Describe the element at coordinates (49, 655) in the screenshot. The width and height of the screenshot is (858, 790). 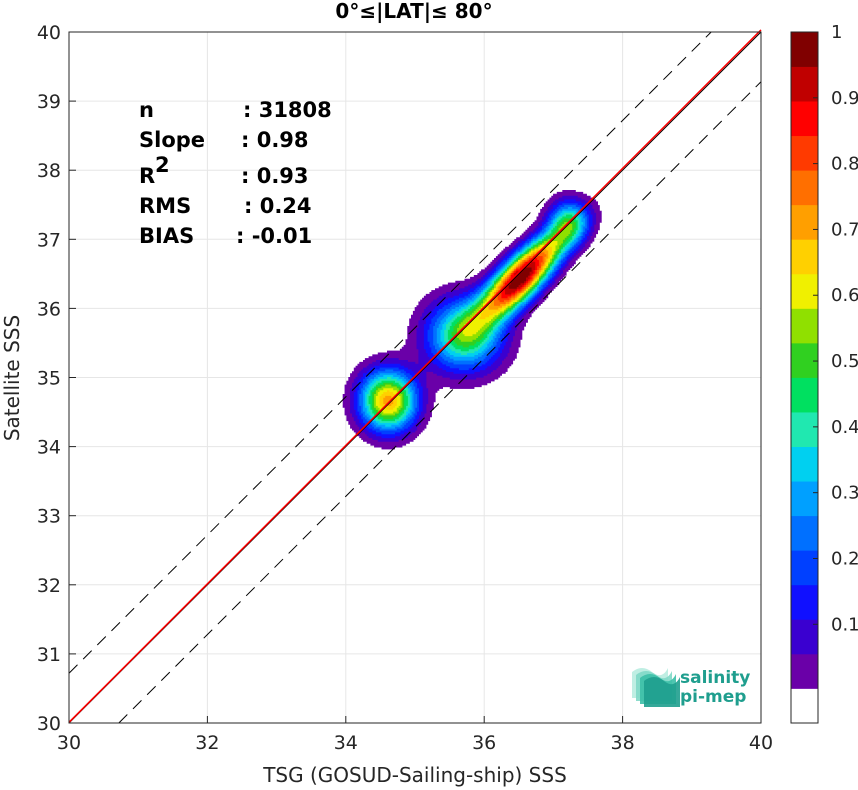
I see `y-tick-label: 31` at that location.